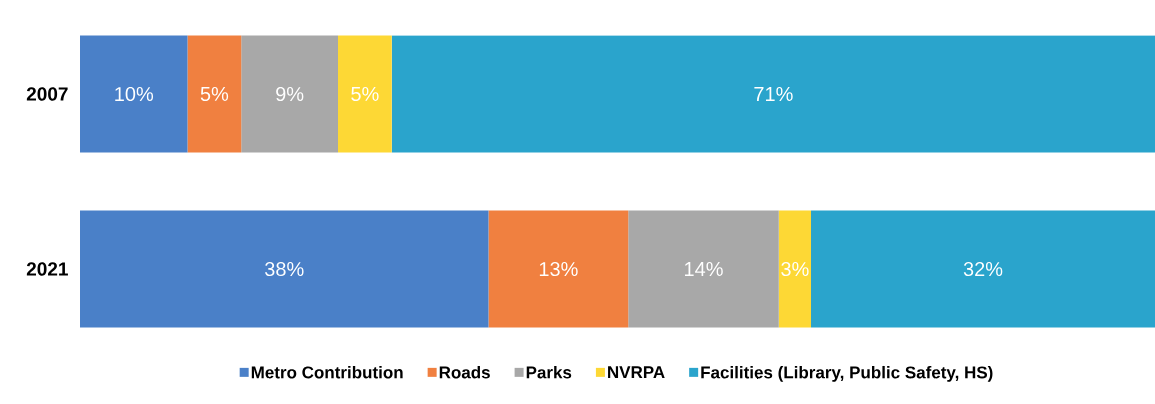 The image size is (1155, 404). I want to click on legend-label: Roads, so click(464, 372).